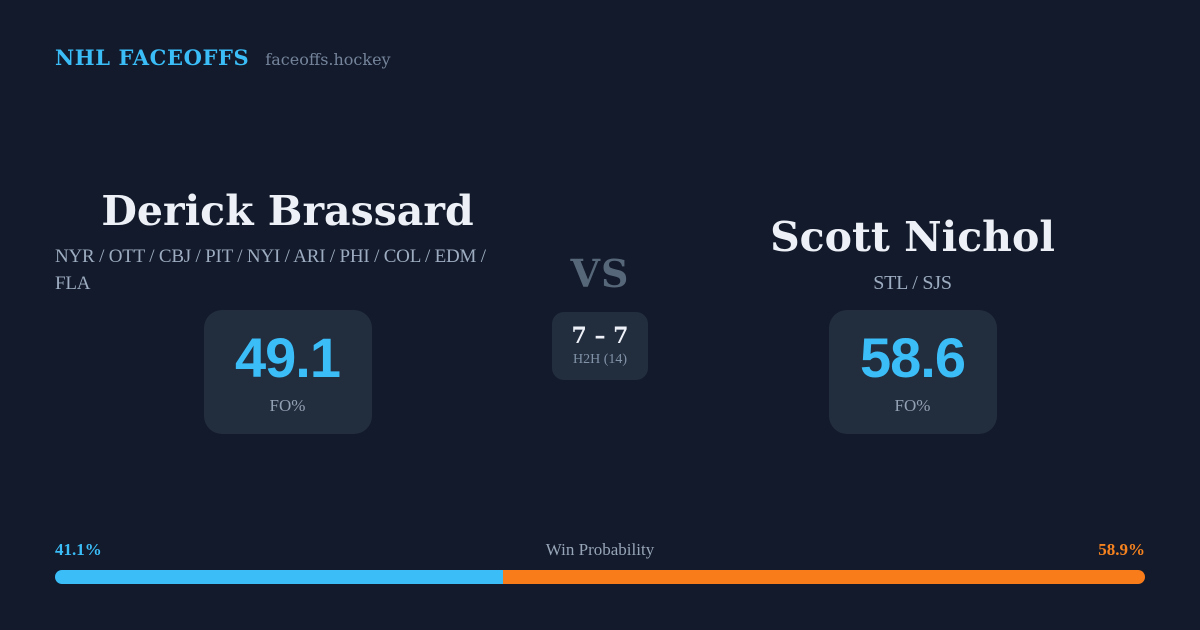 This screenshot has height=630, width=1200. I want to click on win-probability-bar, so click(600, 577).